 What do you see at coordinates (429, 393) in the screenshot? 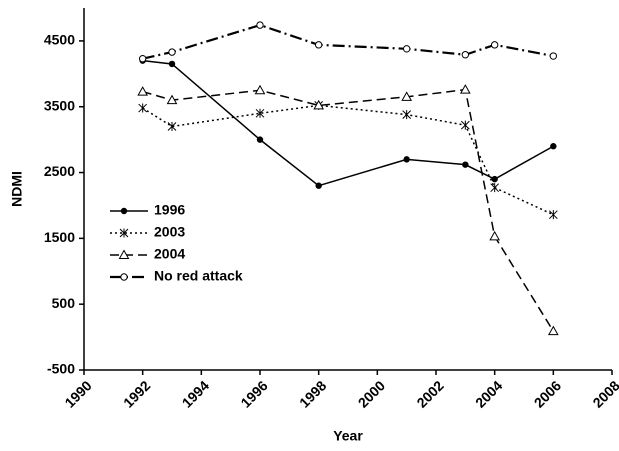
I see `x-tick-label: 2002` at bounding box center [429, 393].